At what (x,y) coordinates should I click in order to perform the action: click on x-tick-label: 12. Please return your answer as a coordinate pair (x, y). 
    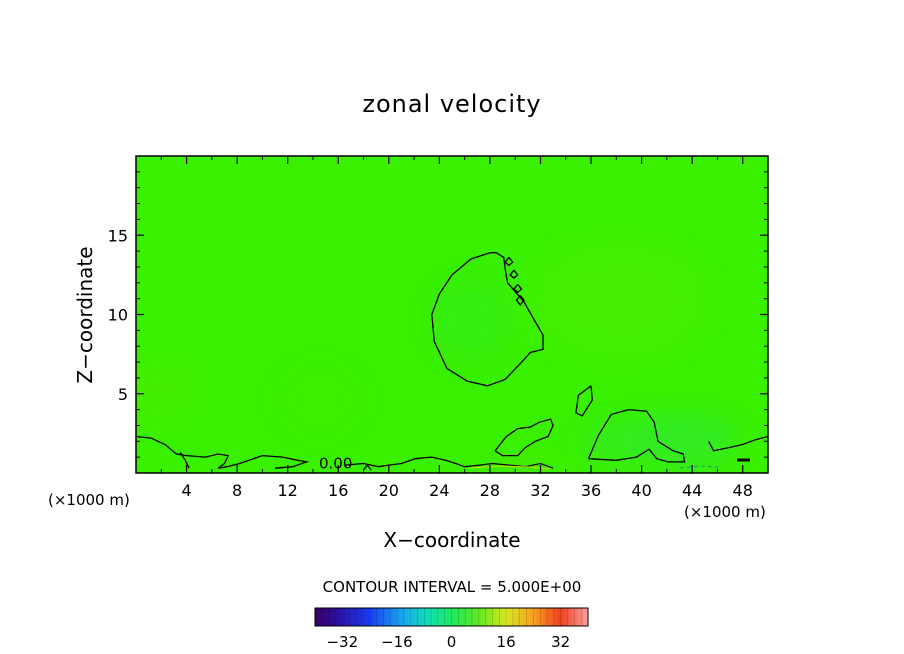
    Looking at the image, I should click on (288, 490).